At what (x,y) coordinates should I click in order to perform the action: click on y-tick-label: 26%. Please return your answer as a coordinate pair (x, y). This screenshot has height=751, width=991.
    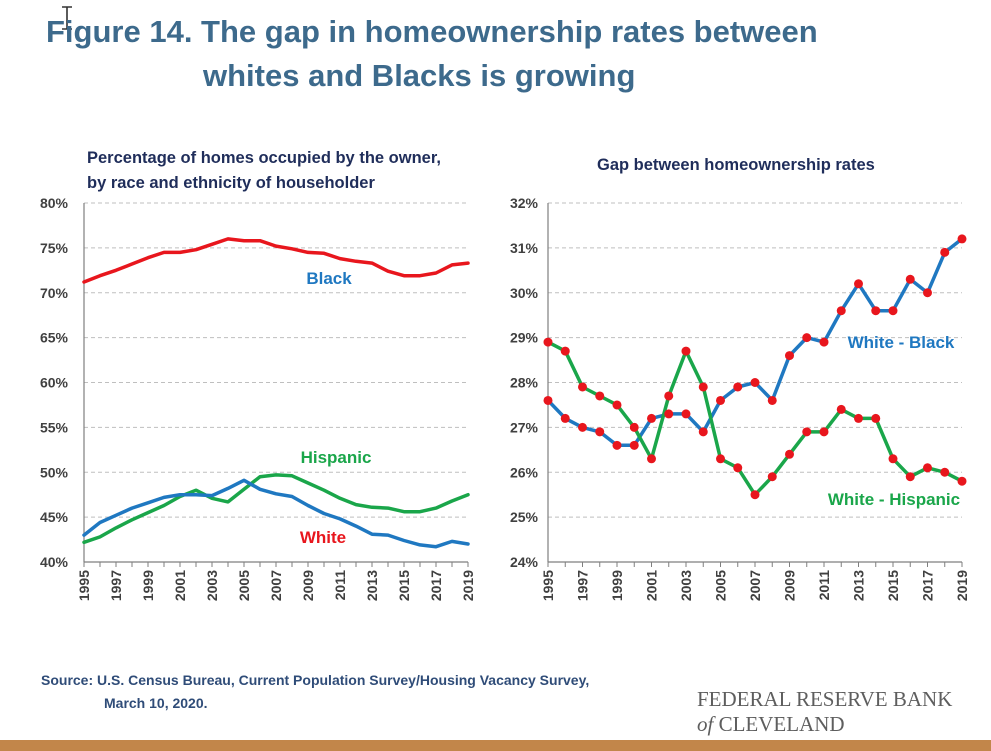
    Looking at the image, I should click on (524, 472).